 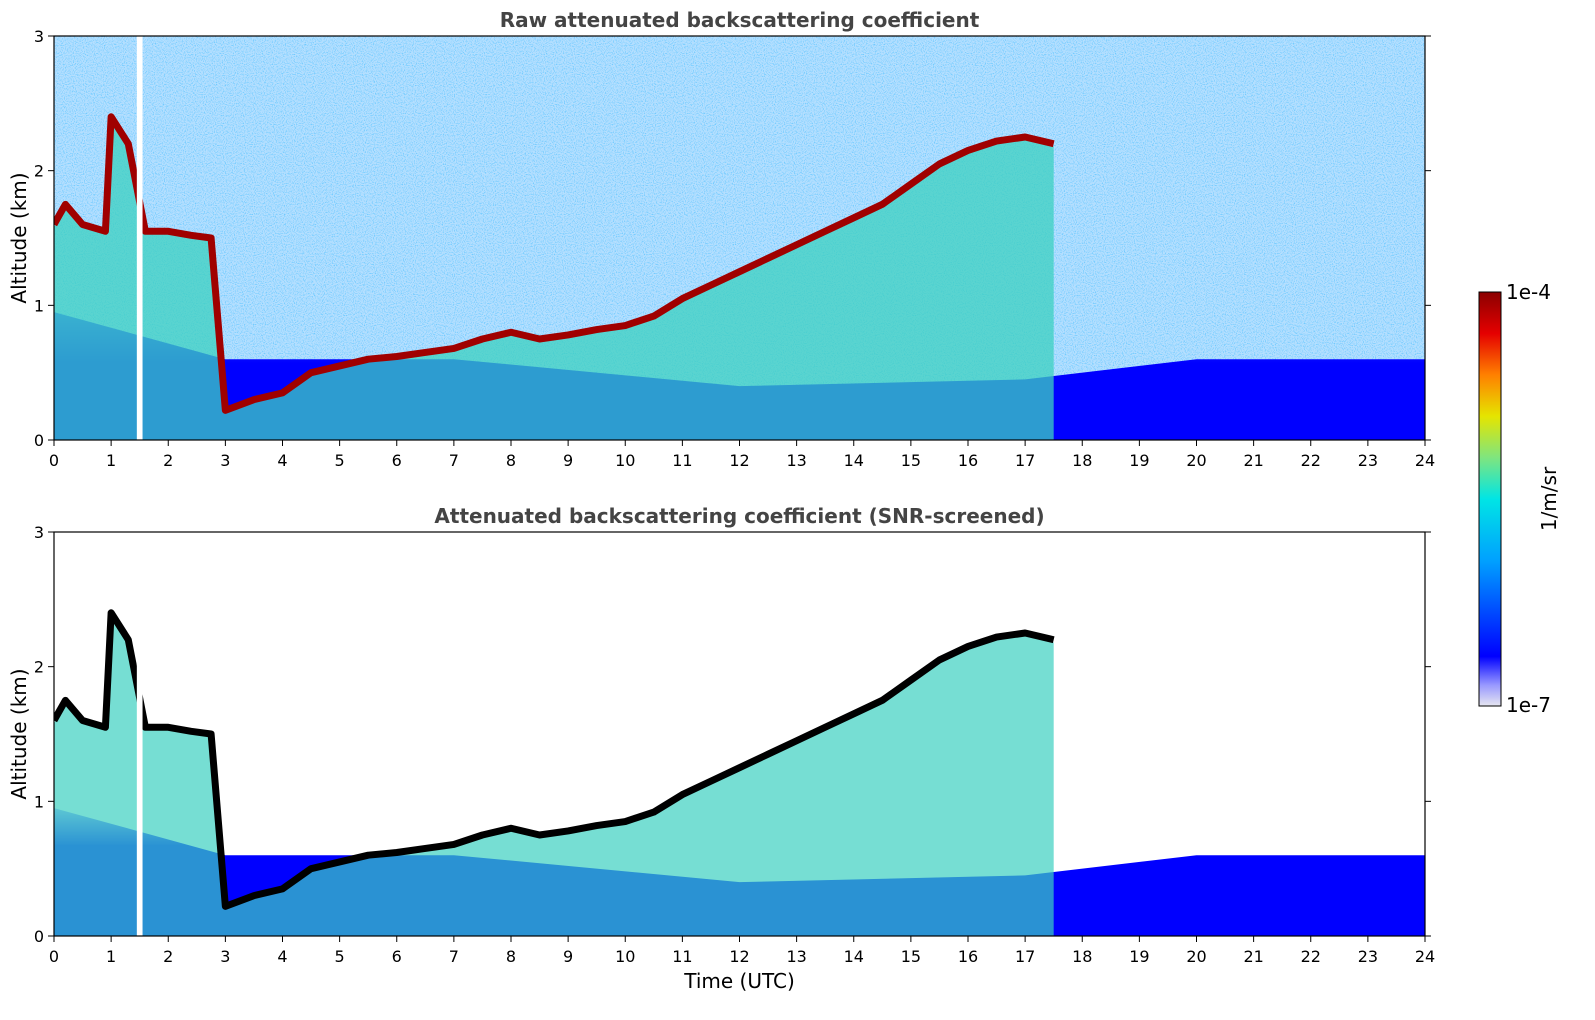 What do you see at coordinates (1196, 956) in the screenshot?
I see `bottom-x-tick-label: 20` at bounding box center [1196, 956].